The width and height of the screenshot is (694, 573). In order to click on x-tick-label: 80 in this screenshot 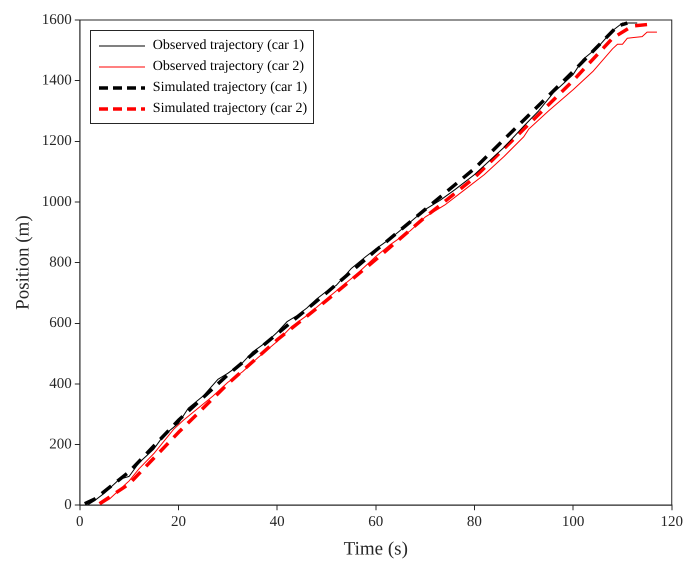, I will do `click(474, 522)`.